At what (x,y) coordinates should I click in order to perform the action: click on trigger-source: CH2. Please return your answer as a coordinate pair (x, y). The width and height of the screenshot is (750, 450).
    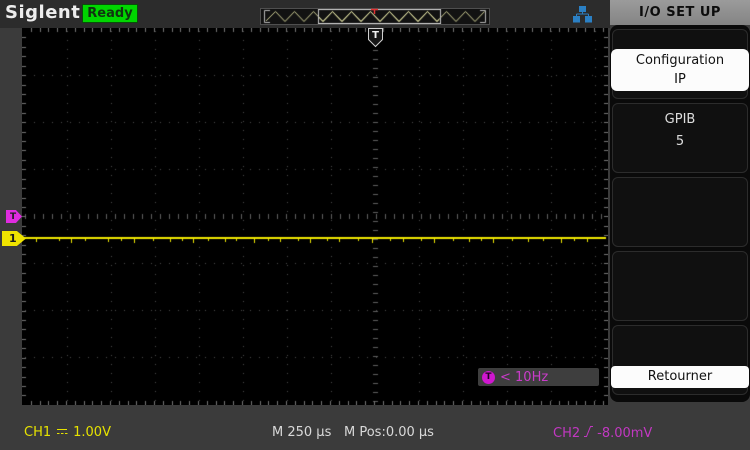
    Looking at the image, I should click on (567, 433).